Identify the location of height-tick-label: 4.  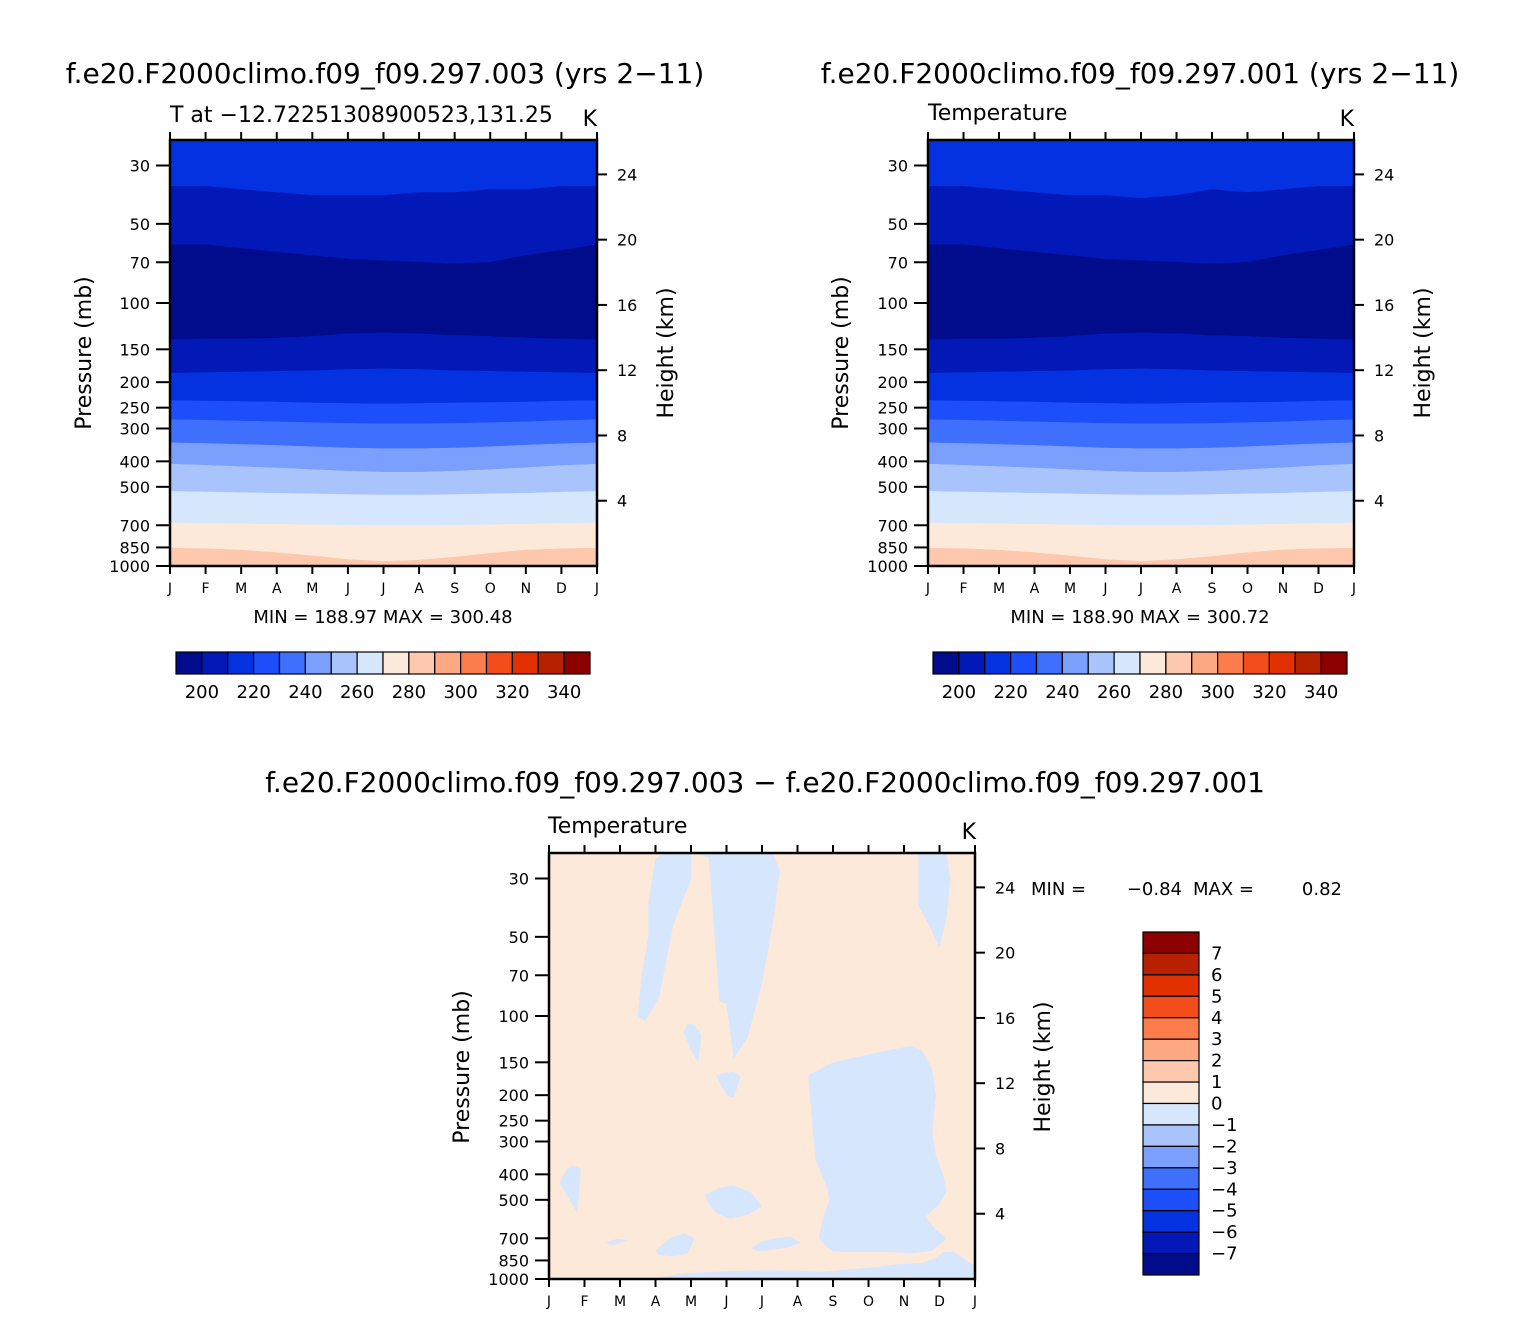
(1000, 1214).